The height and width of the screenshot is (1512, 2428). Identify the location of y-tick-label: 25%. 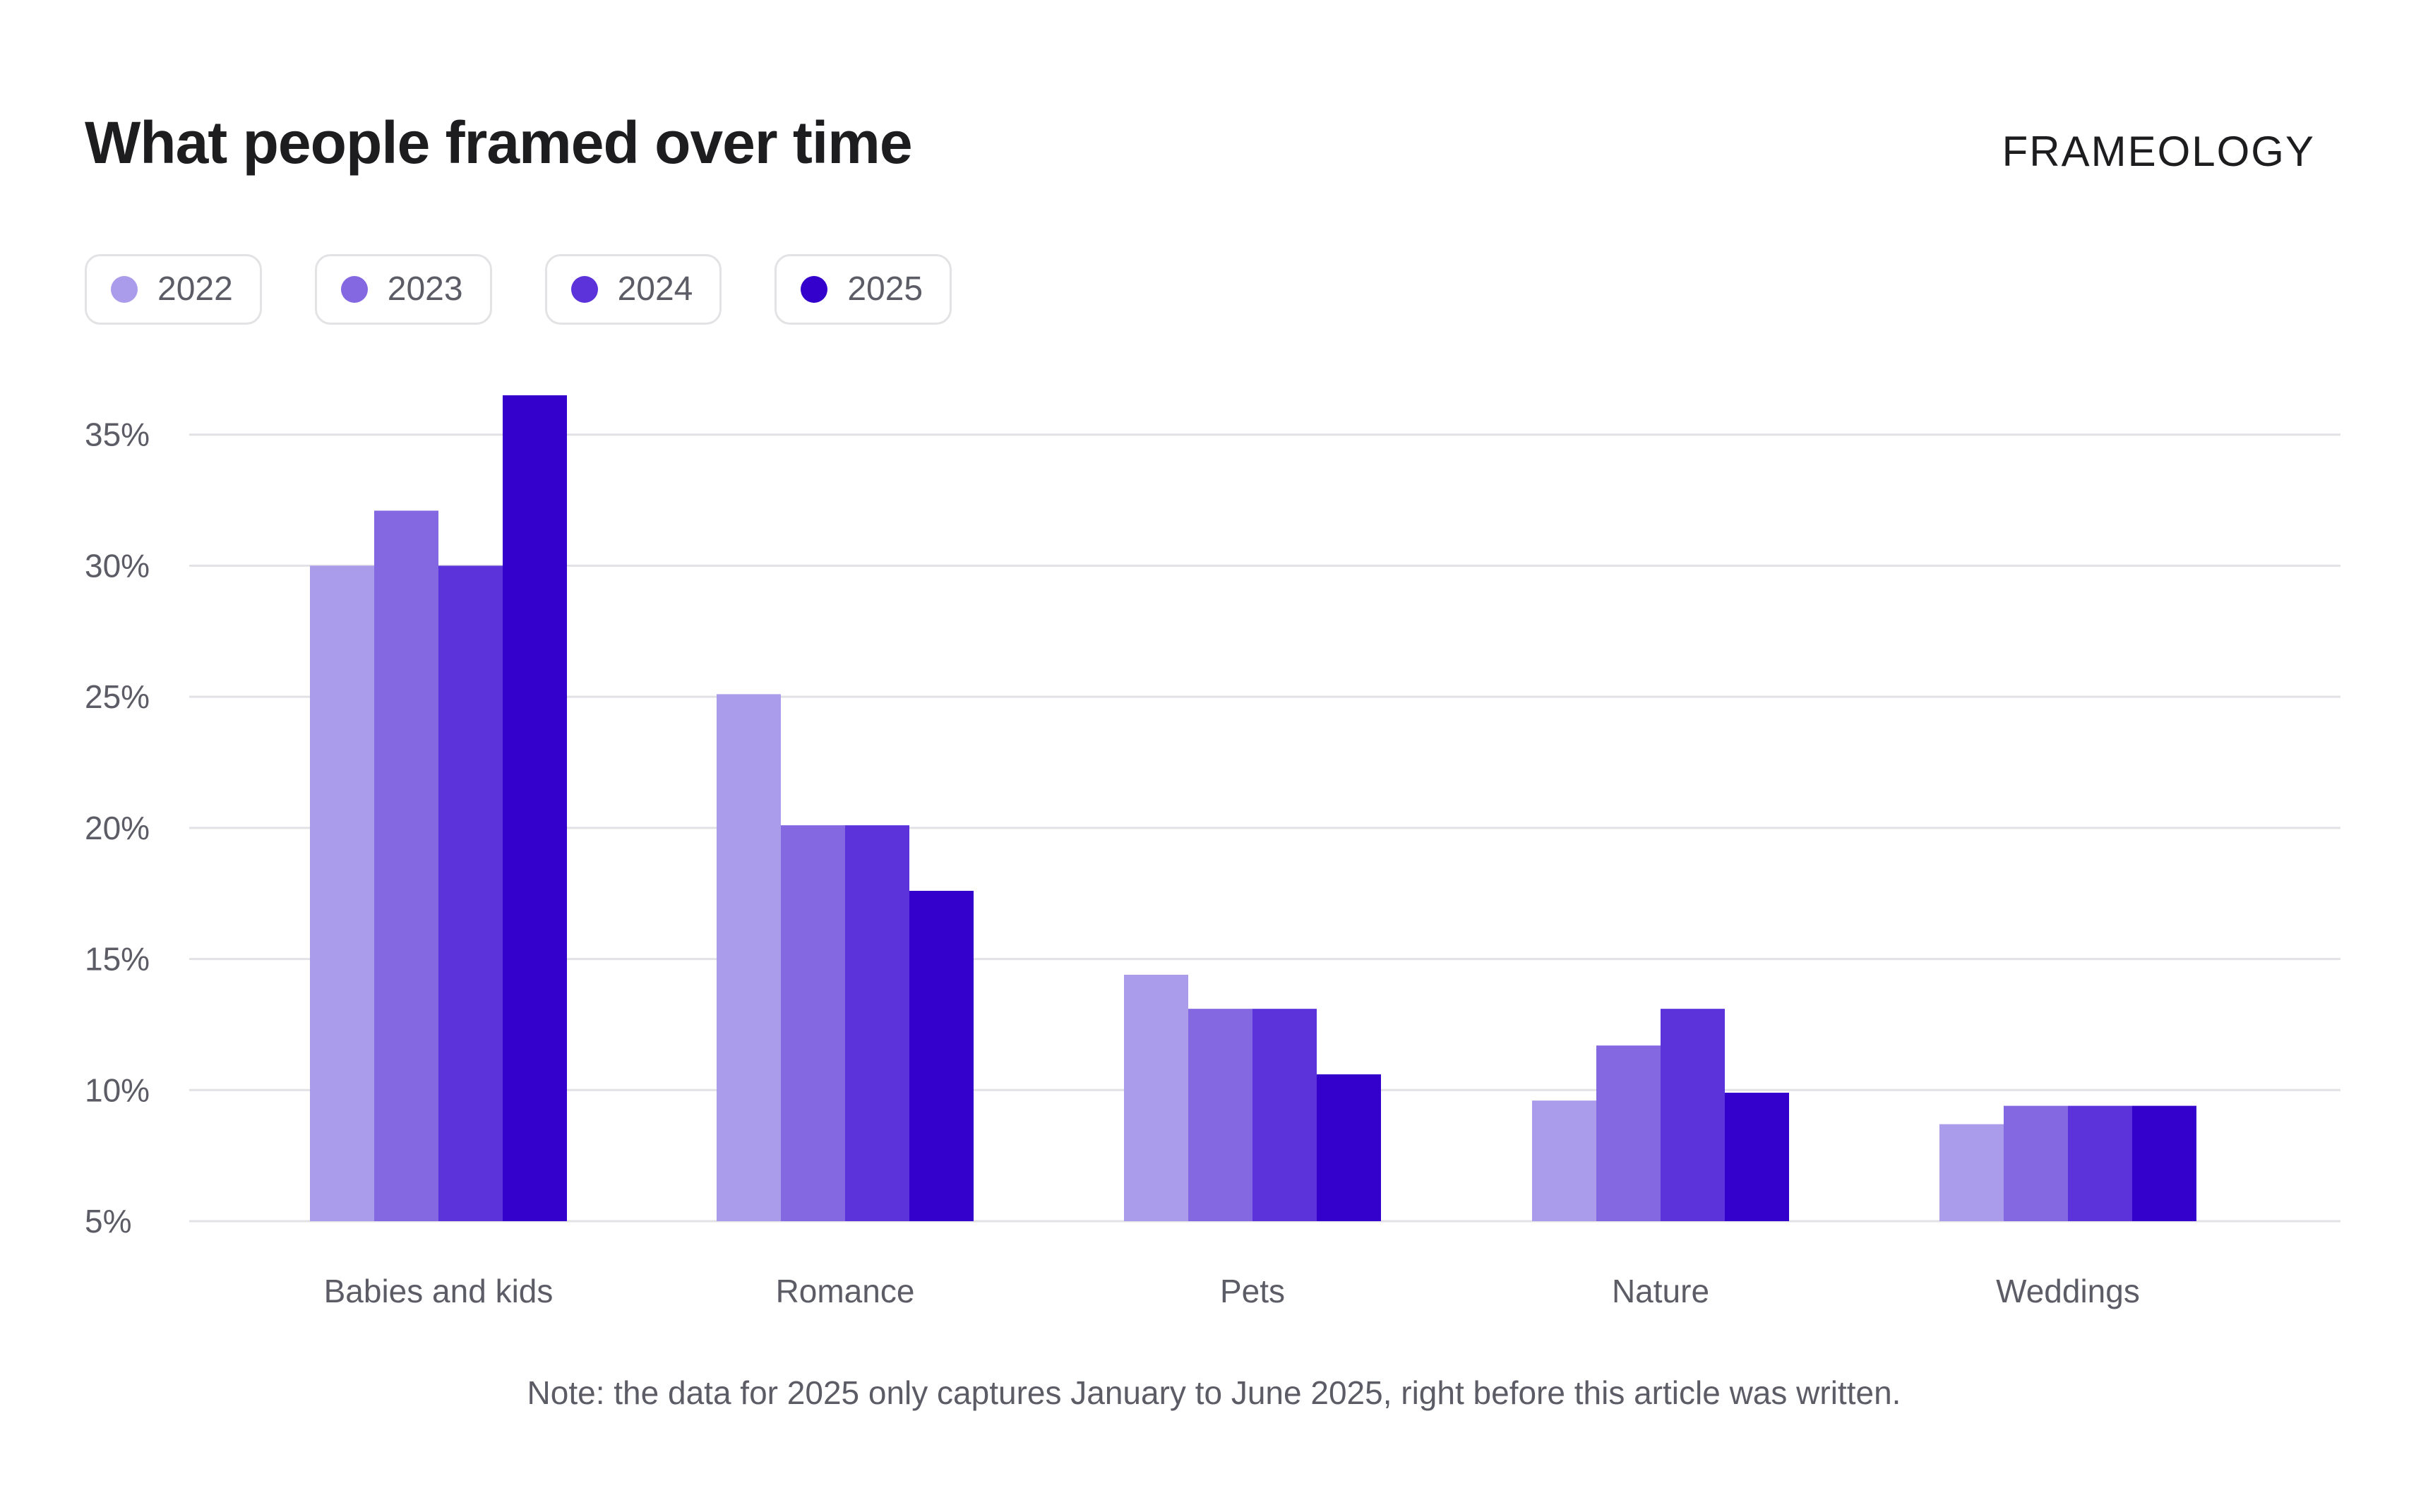
(117, 697).